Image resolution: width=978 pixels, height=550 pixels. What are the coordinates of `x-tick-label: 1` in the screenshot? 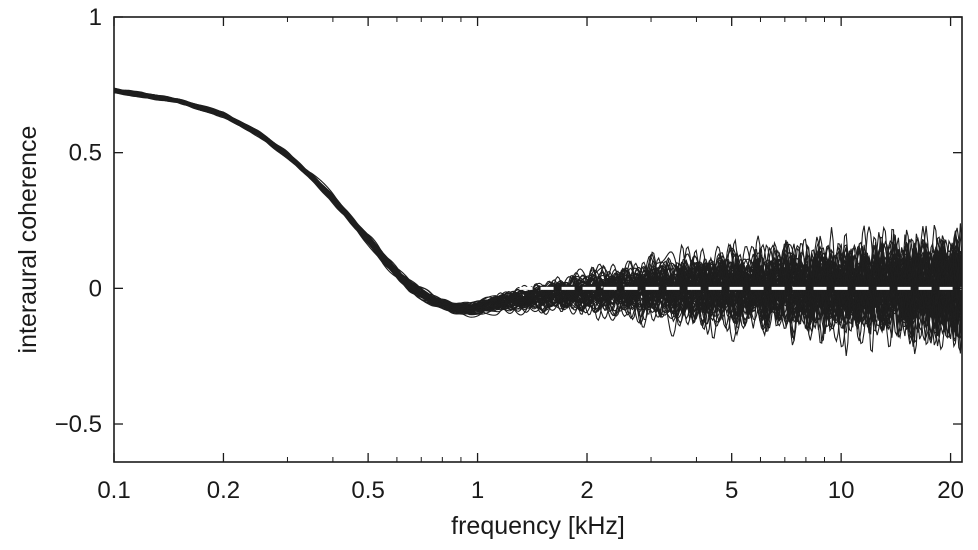 It's located at (477, 490).